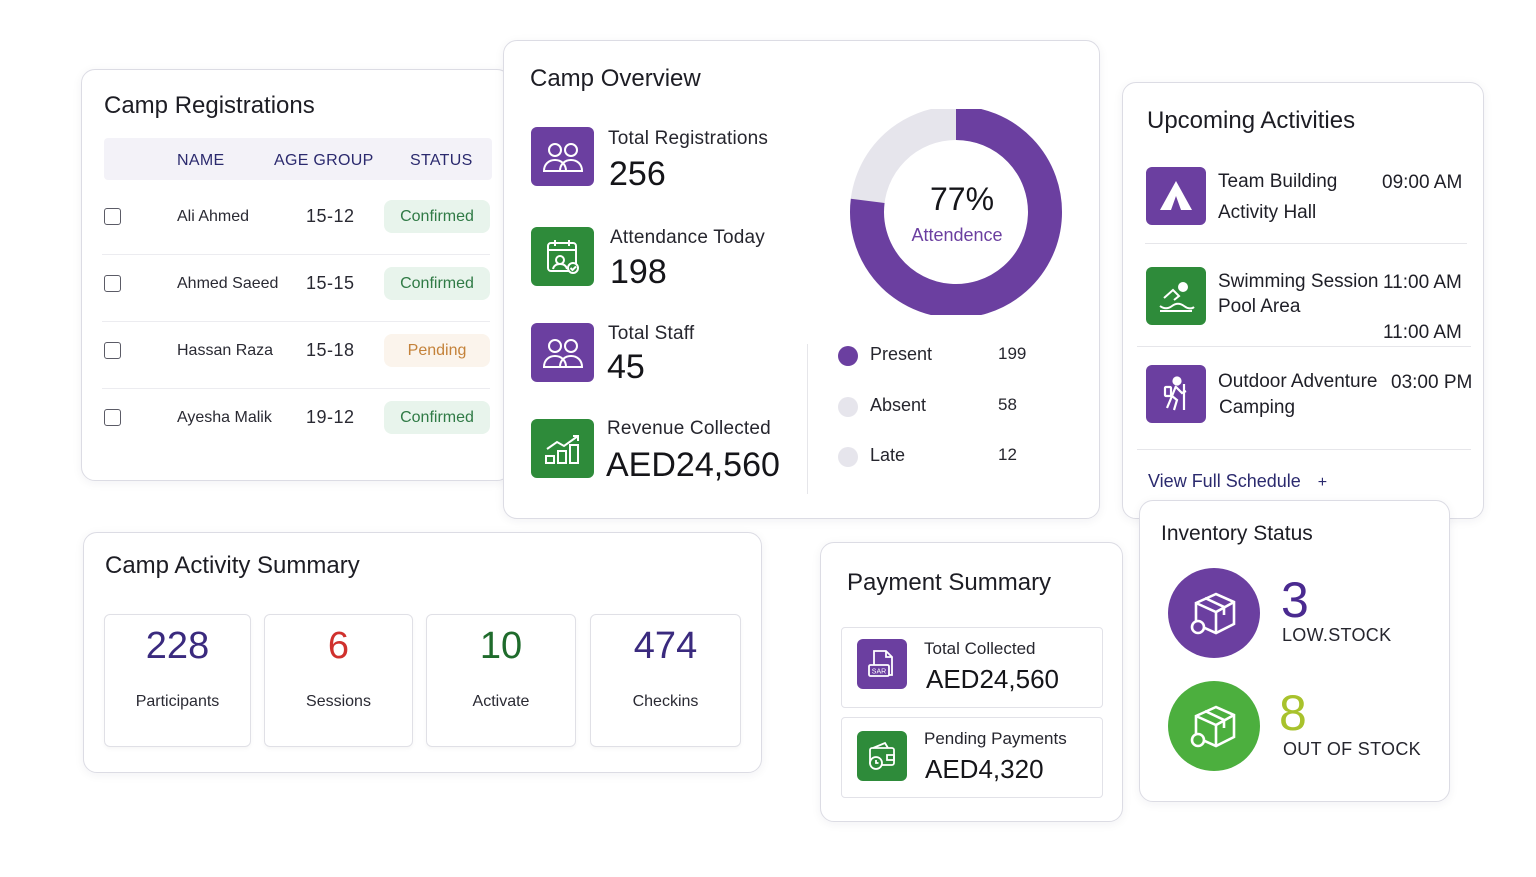 This screenshot has height=877, width=1536. I want to click on staff-icon, so click(562, 352).